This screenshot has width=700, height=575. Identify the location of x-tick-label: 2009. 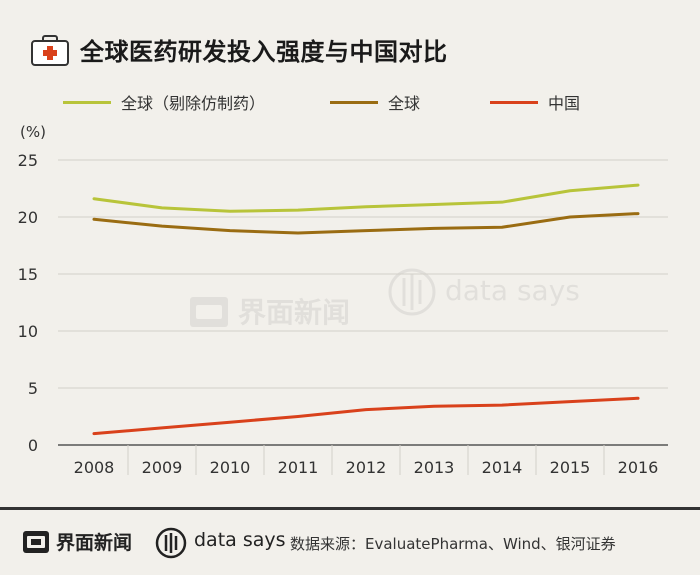
(162, 467).